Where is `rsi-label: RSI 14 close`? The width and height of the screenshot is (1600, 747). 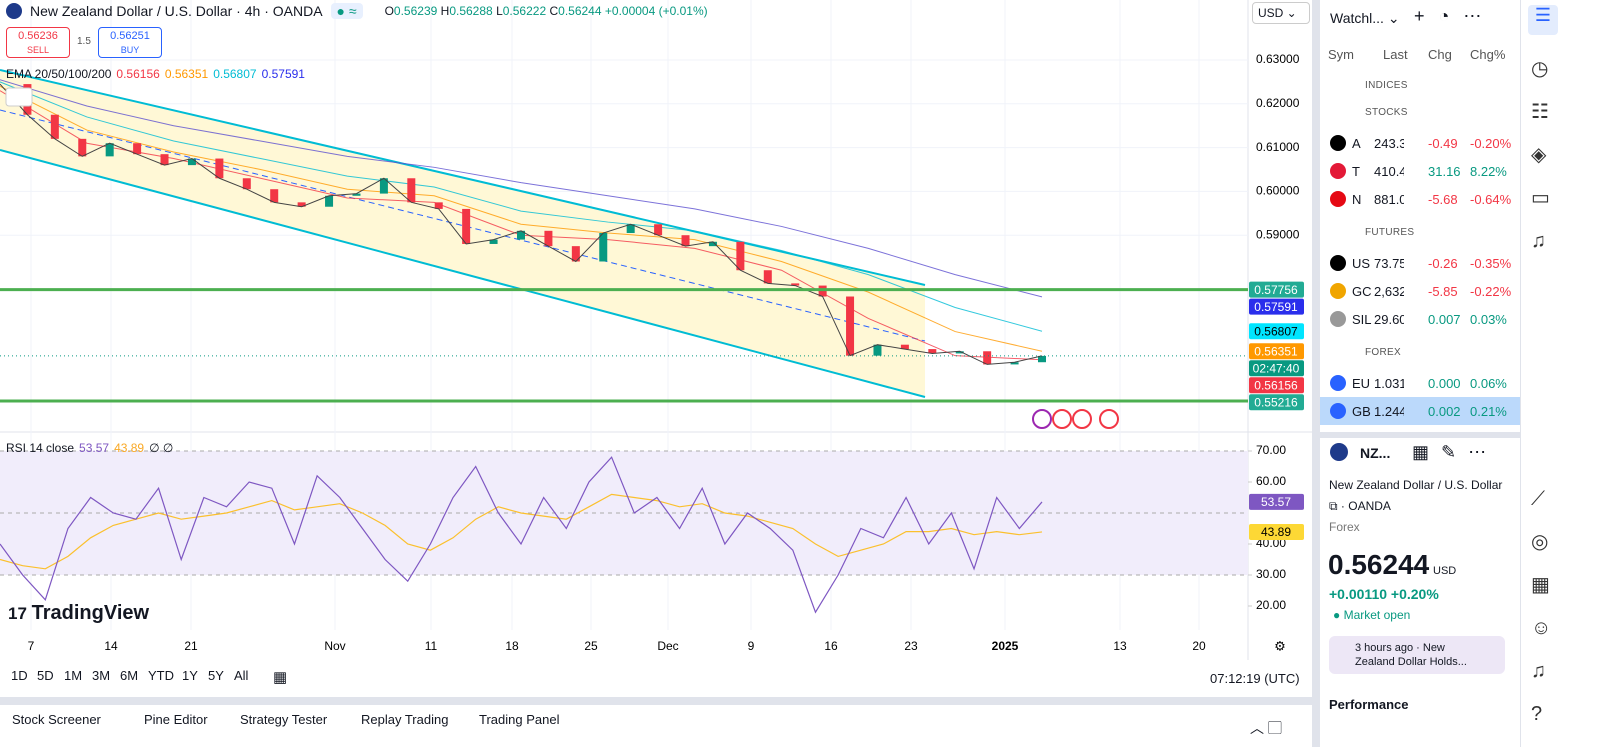 rsi-label: RSI 14 close is located at coordinates (40, 448).